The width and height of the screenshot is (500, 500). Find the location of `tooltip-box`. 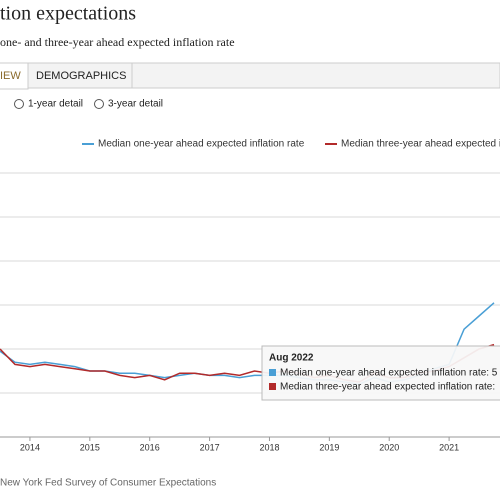

tooltip-box is located at coordinates (380, 373).